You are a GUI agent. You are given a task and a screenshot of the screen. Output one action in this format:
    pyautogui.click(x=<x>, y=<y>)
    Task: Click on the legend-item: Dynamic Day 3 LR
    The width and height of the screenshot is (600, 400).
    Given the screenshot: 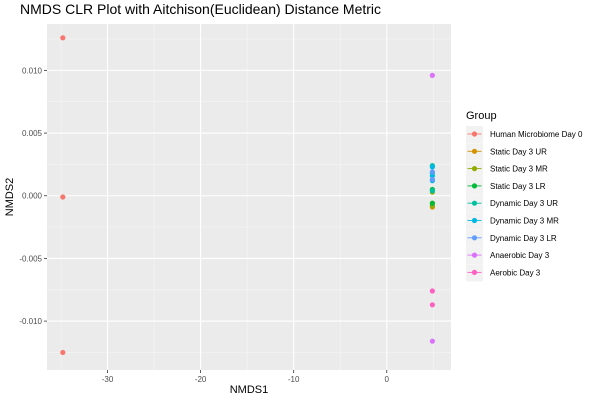 What is the action you would take?
    pyautogui.click(x=511, y=238)
    